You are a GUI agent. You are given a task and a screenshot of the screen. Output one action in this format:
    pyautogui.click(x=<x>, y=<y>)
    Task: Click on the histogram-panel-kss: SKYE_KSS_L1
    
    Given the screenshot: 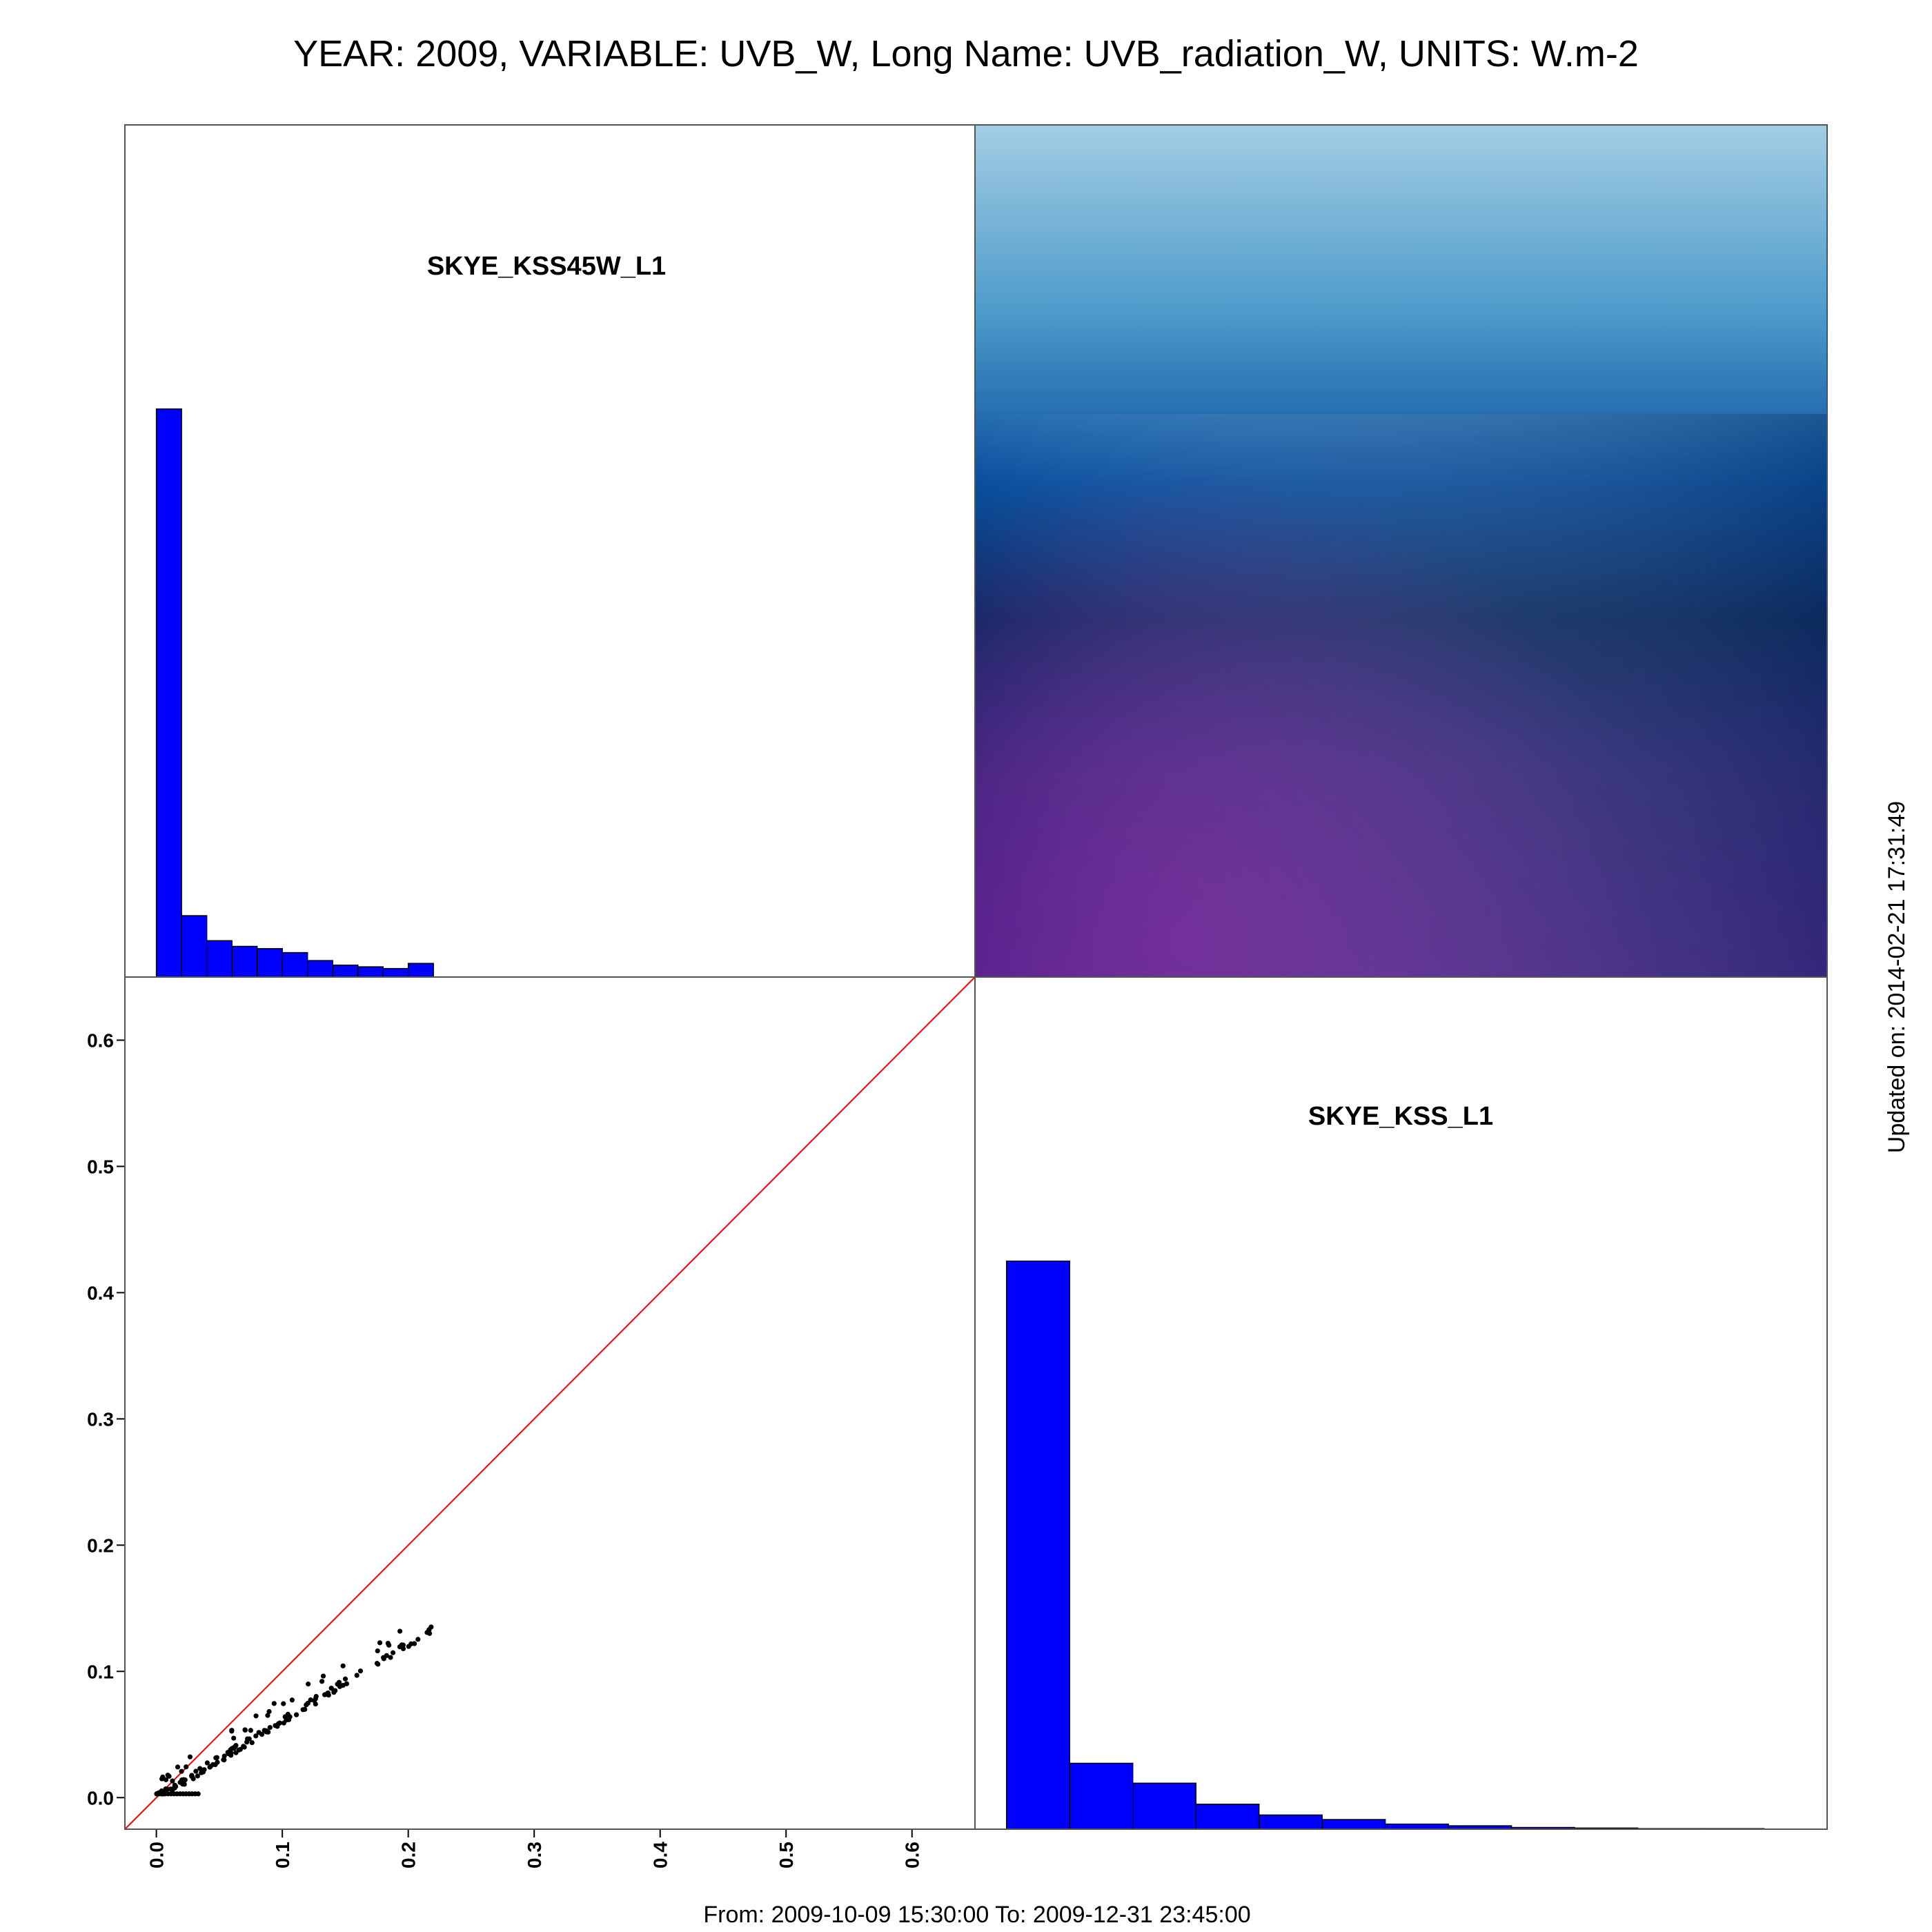 What is the action you would take?
    pyautogui.click(x=1385, y=1466)
    